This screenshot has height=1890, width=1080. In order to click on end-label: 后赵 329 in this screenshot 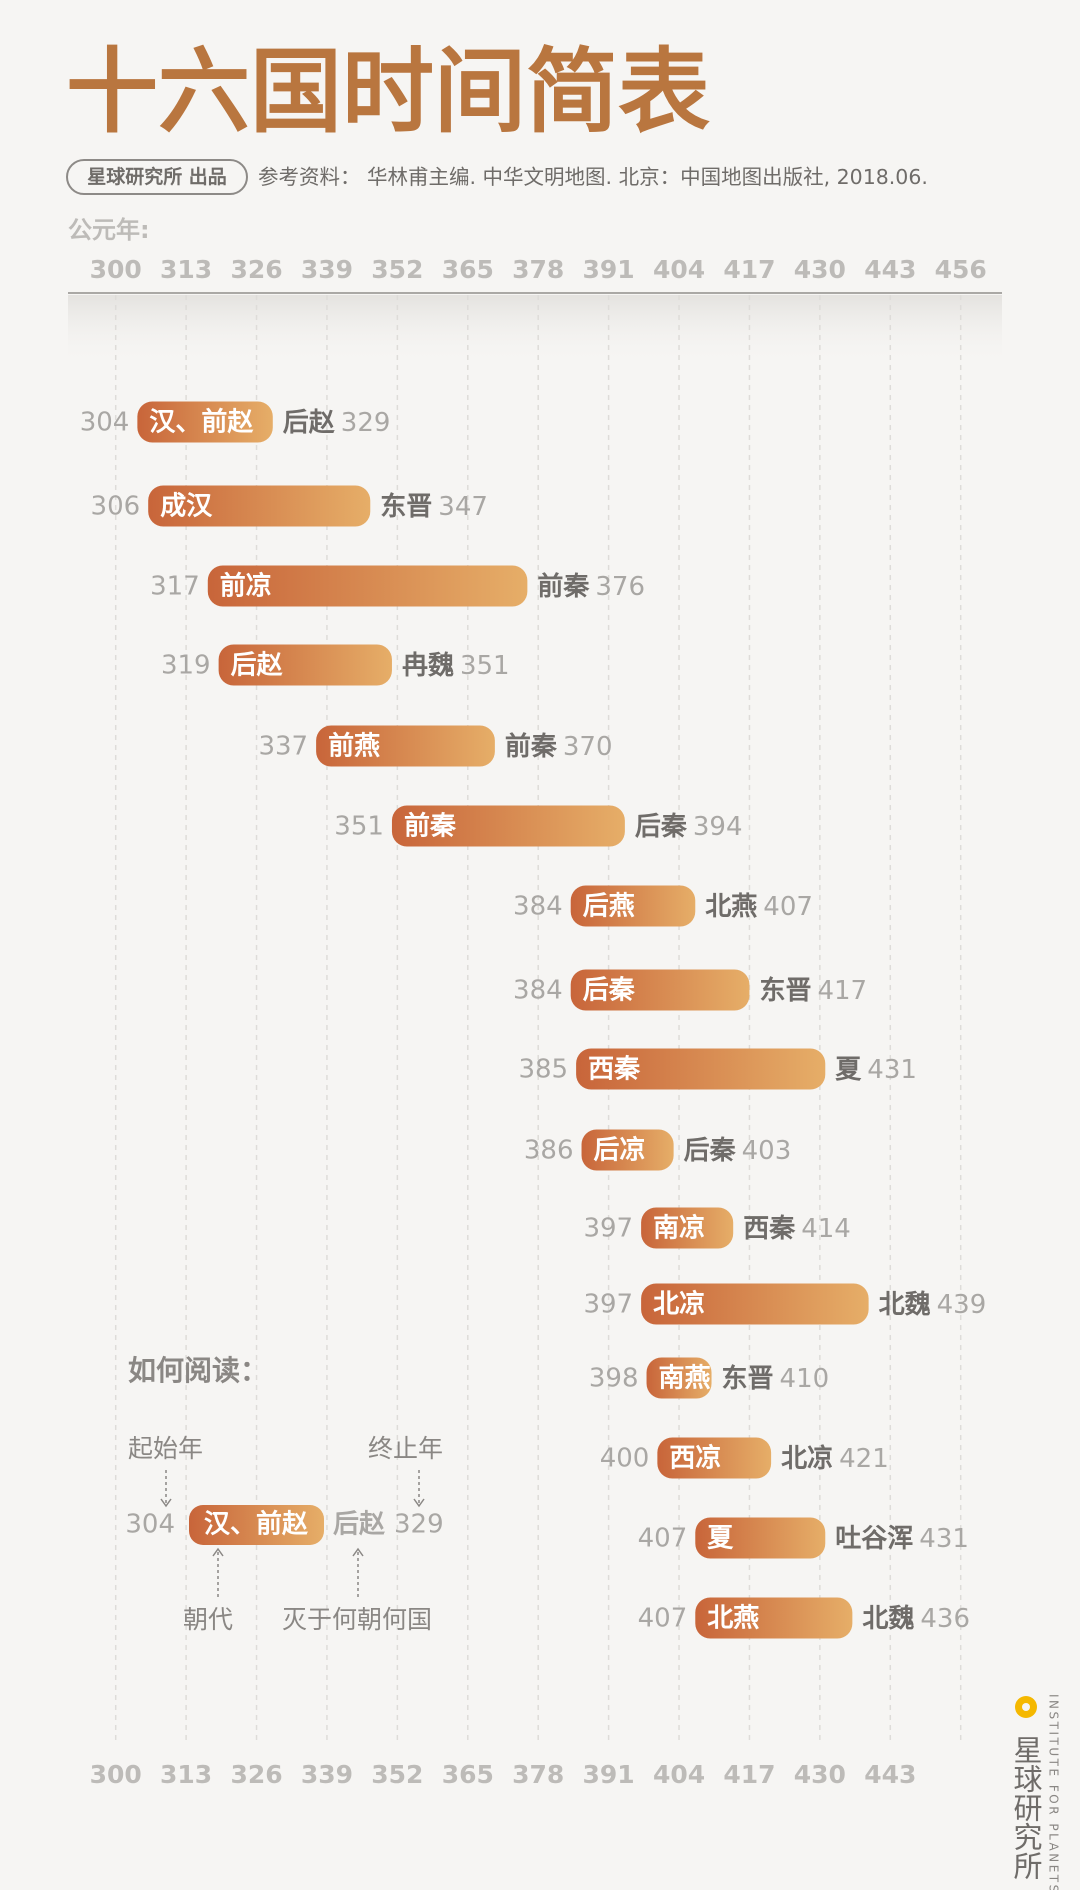, I will do `click(337, 423)`.